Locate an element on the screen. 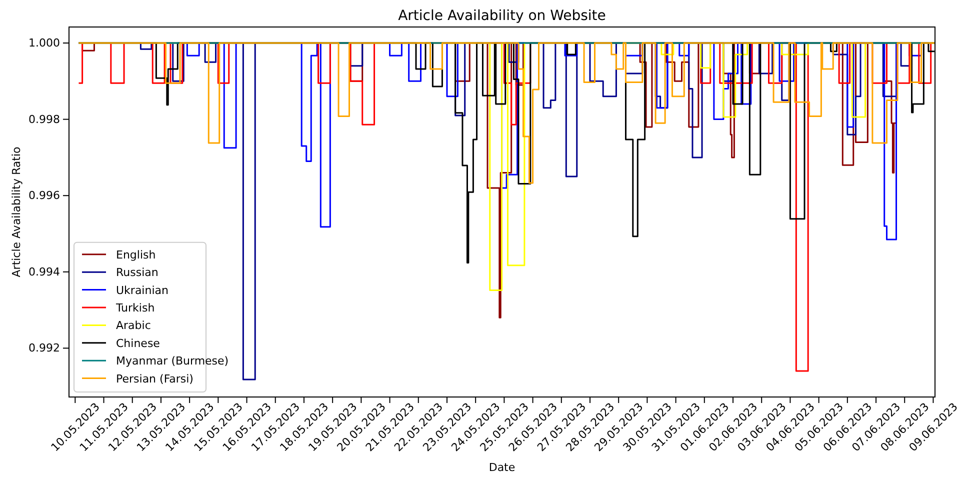 The image size is (965, 477). chart-title: Article Availability on Website is located at coordinates (502, 16).